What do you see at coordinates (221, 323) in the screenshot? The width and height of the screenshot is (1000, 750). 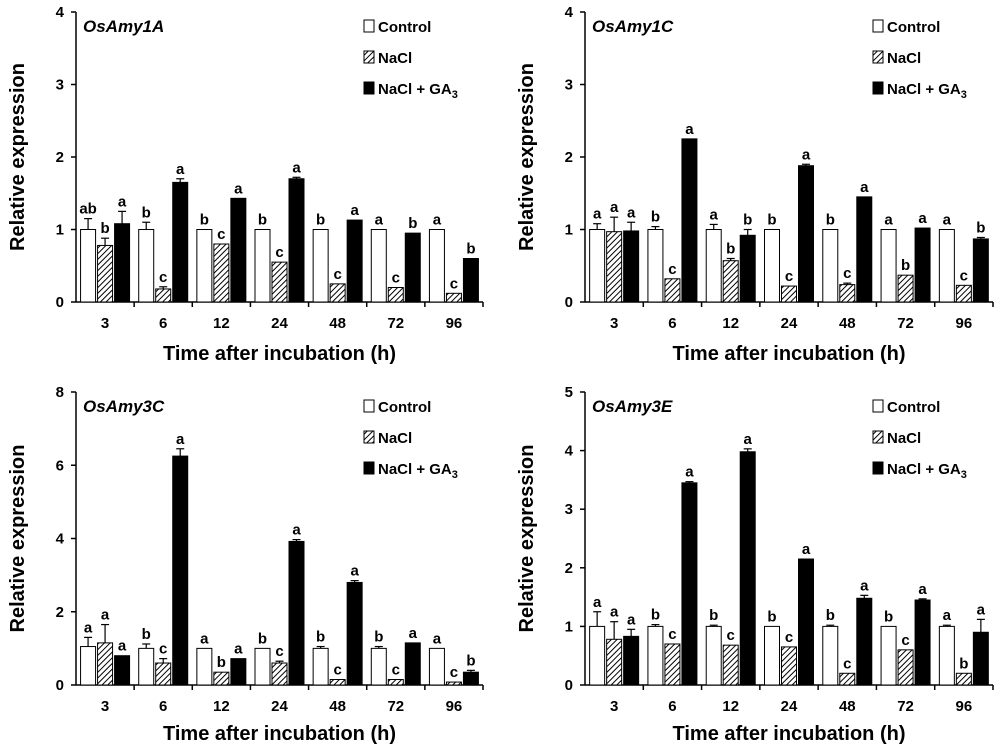 I see `x-tick-label: 12` at bounding box center [221, 323].